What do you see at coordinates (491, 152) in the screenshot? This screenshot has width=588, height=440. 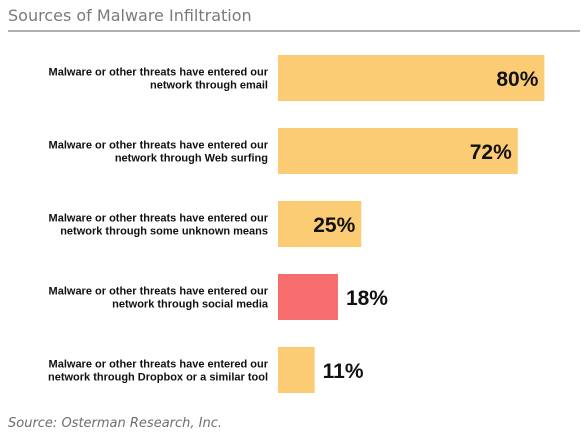 I see `value-label-2: 72%` at bounding box center [491, 152].